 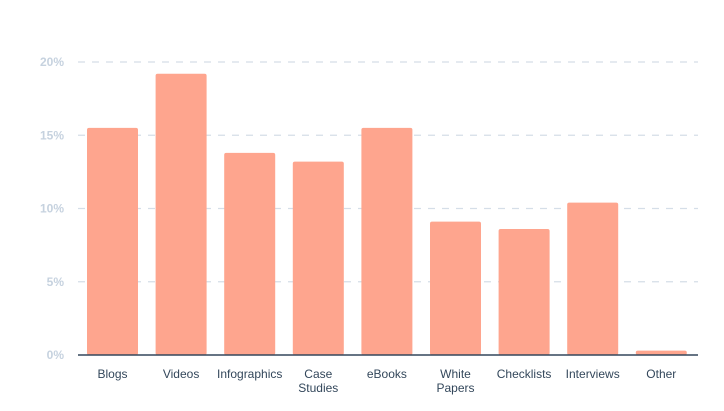 What do you see at coordinates (524, 292) in the screenshot?
I see `bar-checklists` at bounding box center [524, 292].